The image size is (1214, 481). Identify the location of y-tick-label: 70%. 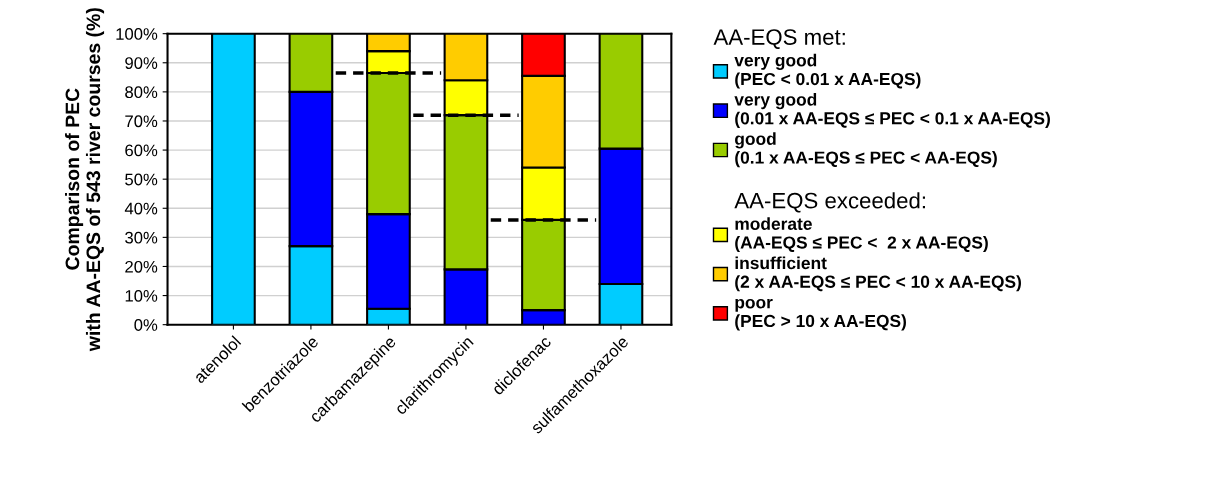
(141, 121).